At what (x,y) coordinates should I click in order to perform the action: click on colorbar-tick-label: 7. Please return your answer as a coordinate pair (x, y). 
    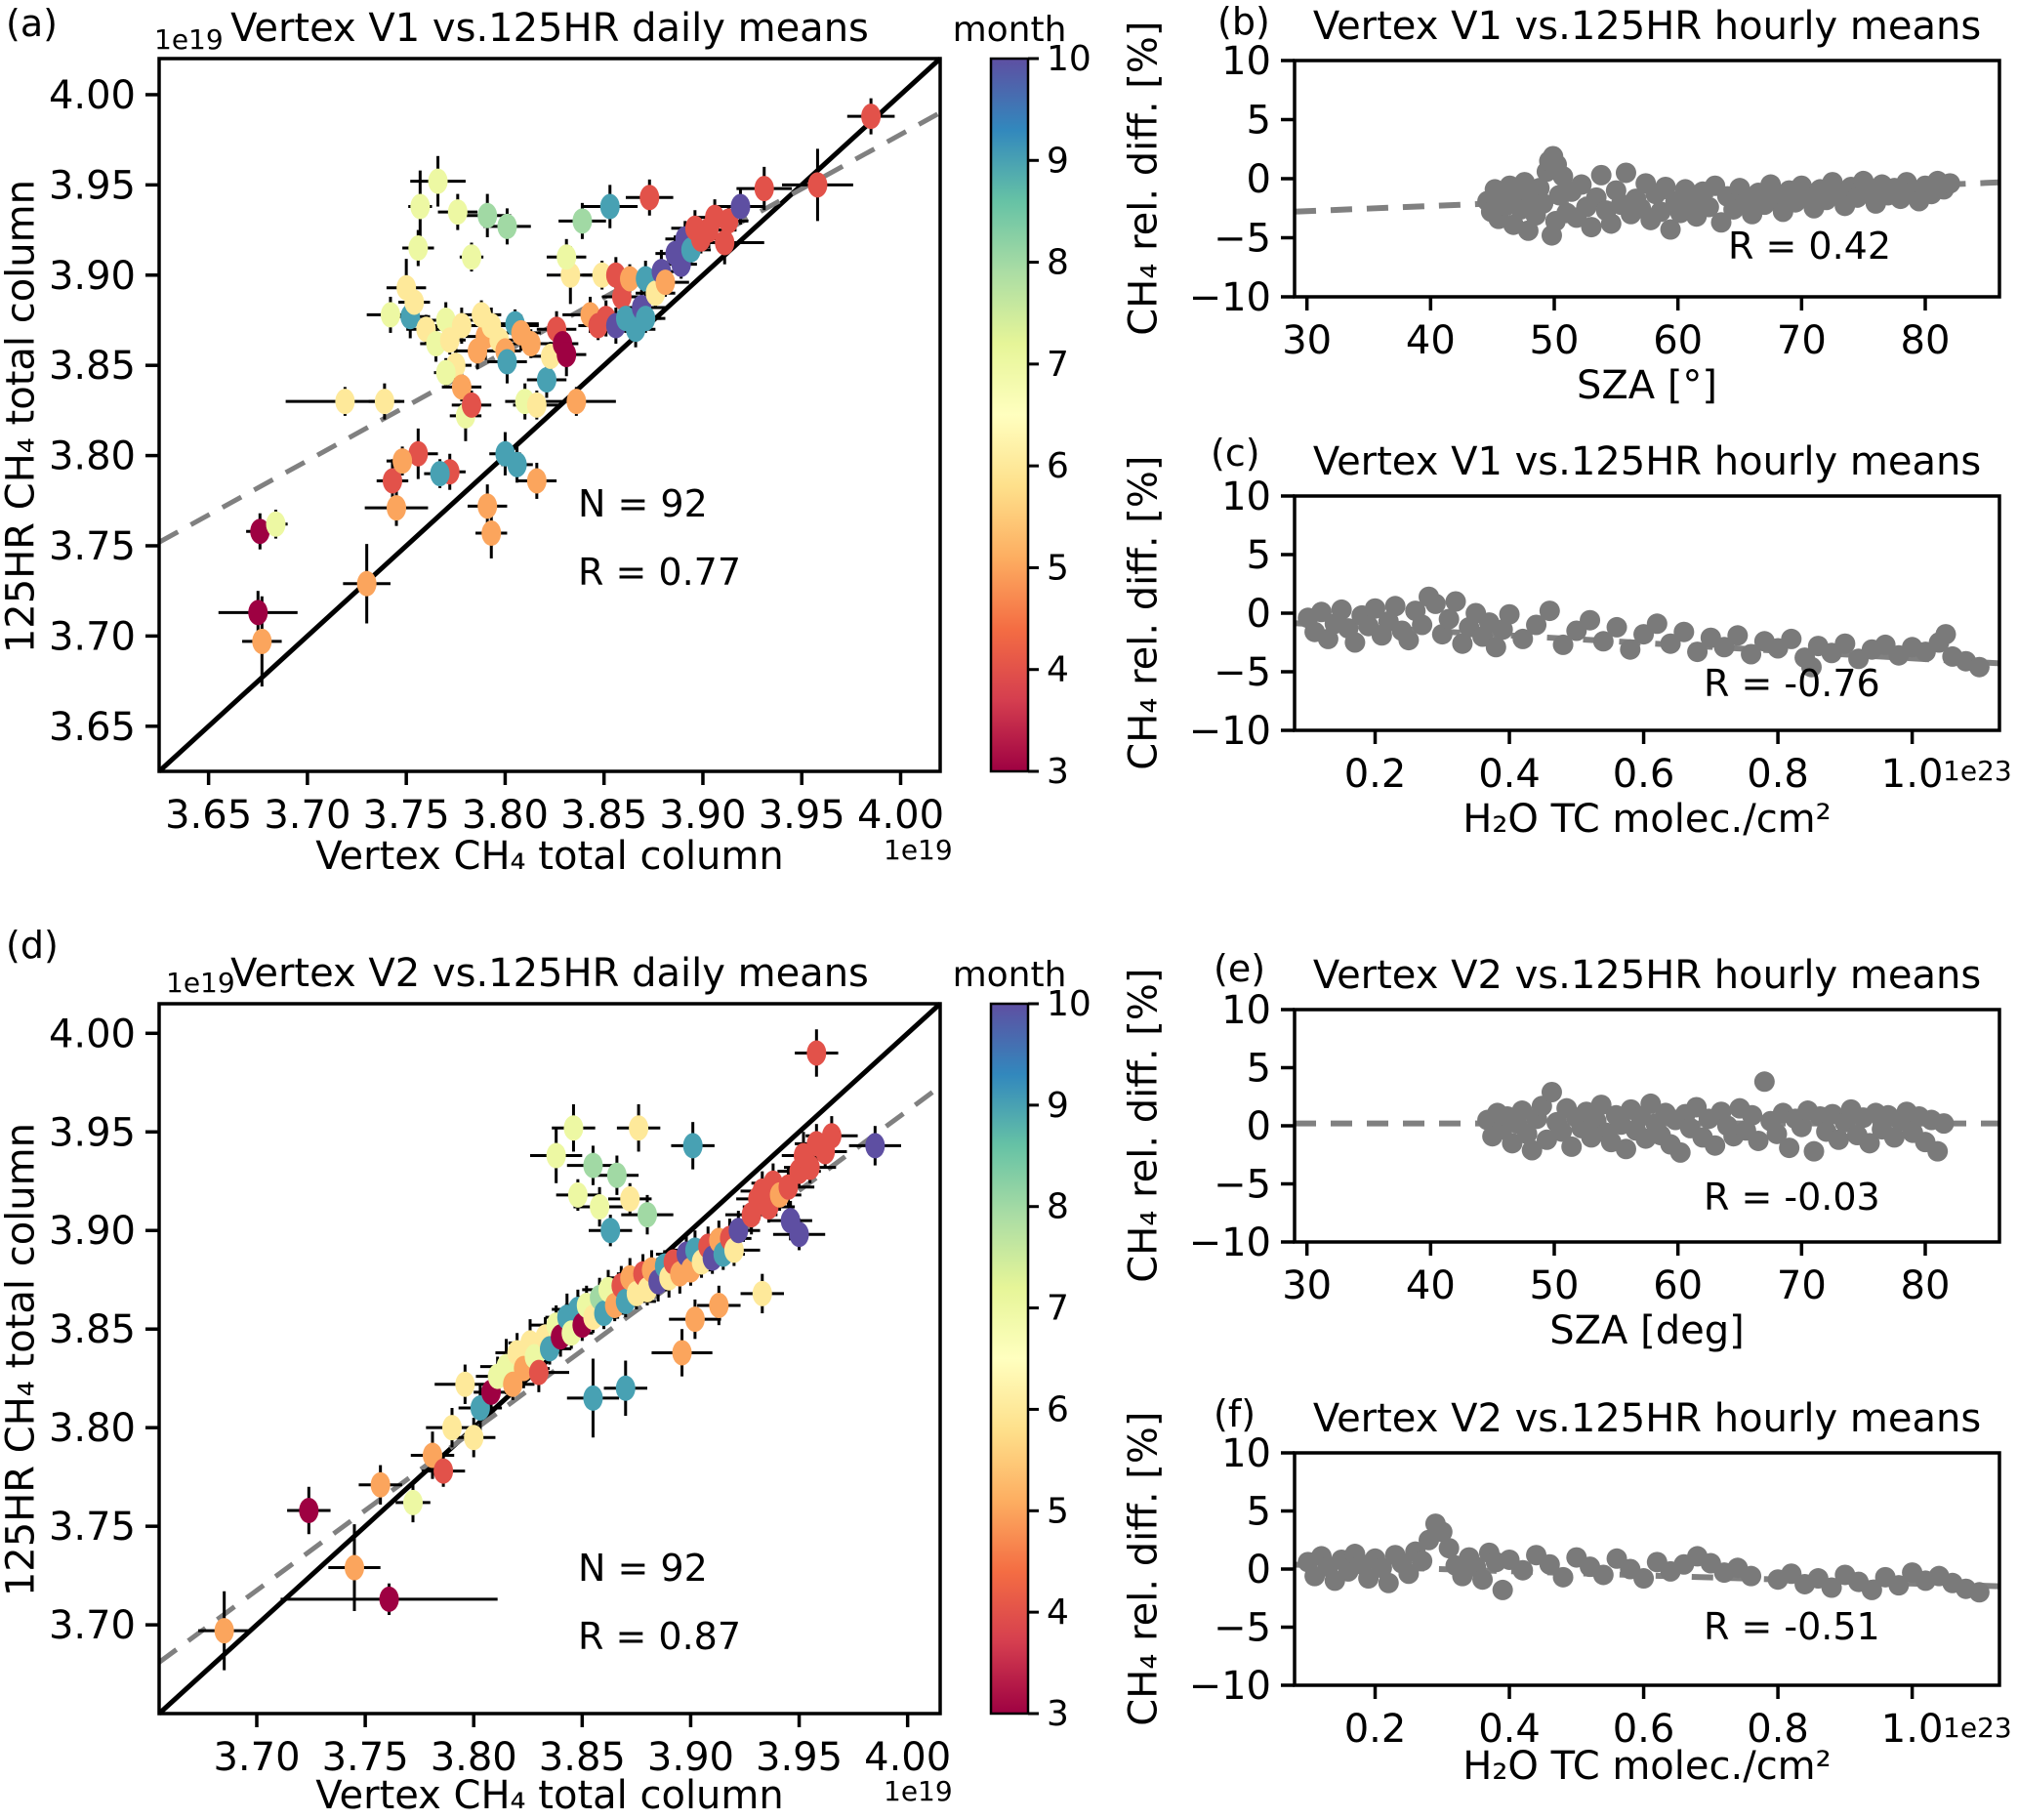
    Looking at the image, I should click on (1058, 1309).